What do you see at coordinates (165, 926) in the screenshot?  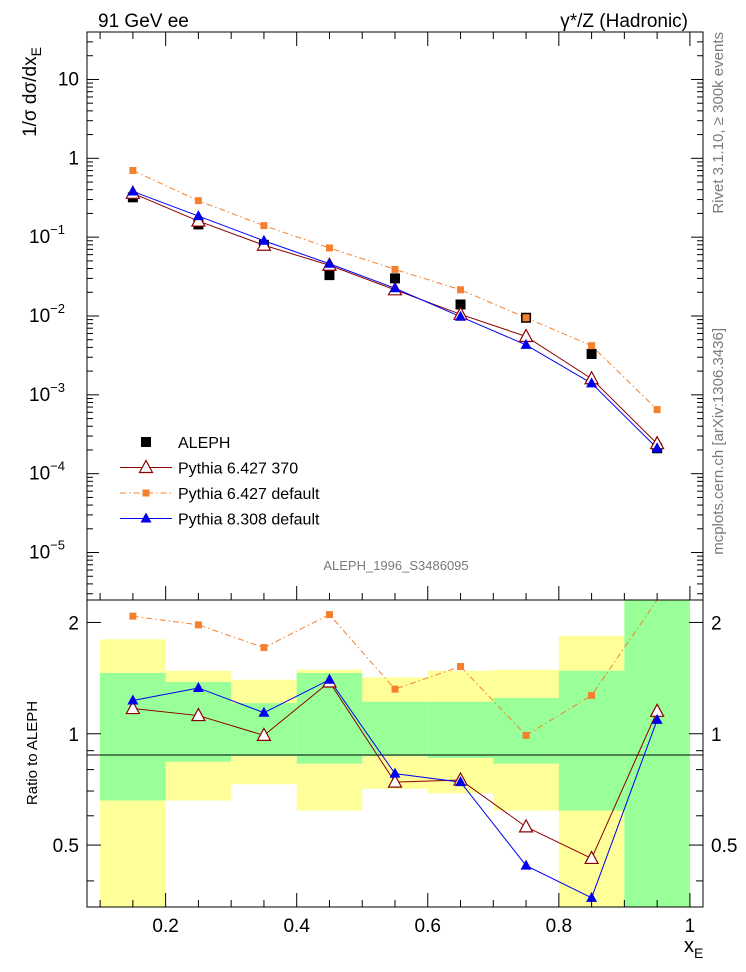 I see `x-tick-label: 0.2` at bounding box center [165, 926].